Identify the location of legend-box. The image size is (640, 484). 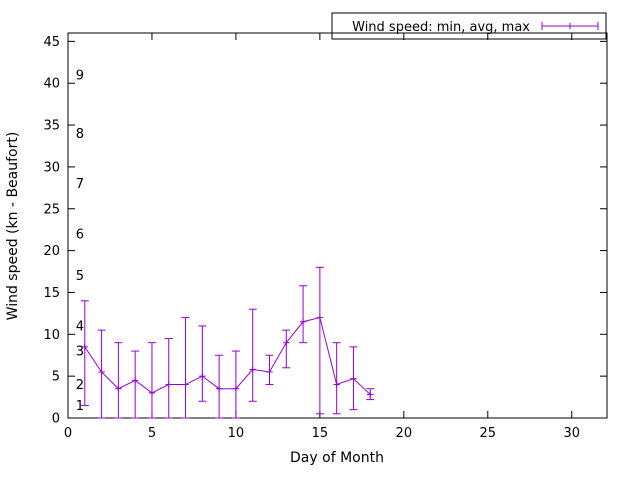
(469, 26).